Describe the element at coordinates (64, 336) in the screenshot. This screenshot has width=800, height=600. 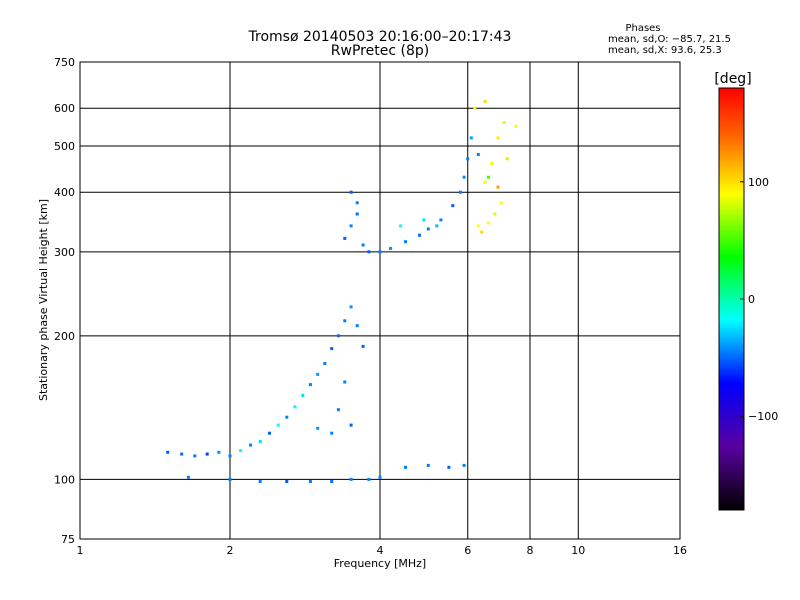
I see `y-tick-label: 200` at that location.